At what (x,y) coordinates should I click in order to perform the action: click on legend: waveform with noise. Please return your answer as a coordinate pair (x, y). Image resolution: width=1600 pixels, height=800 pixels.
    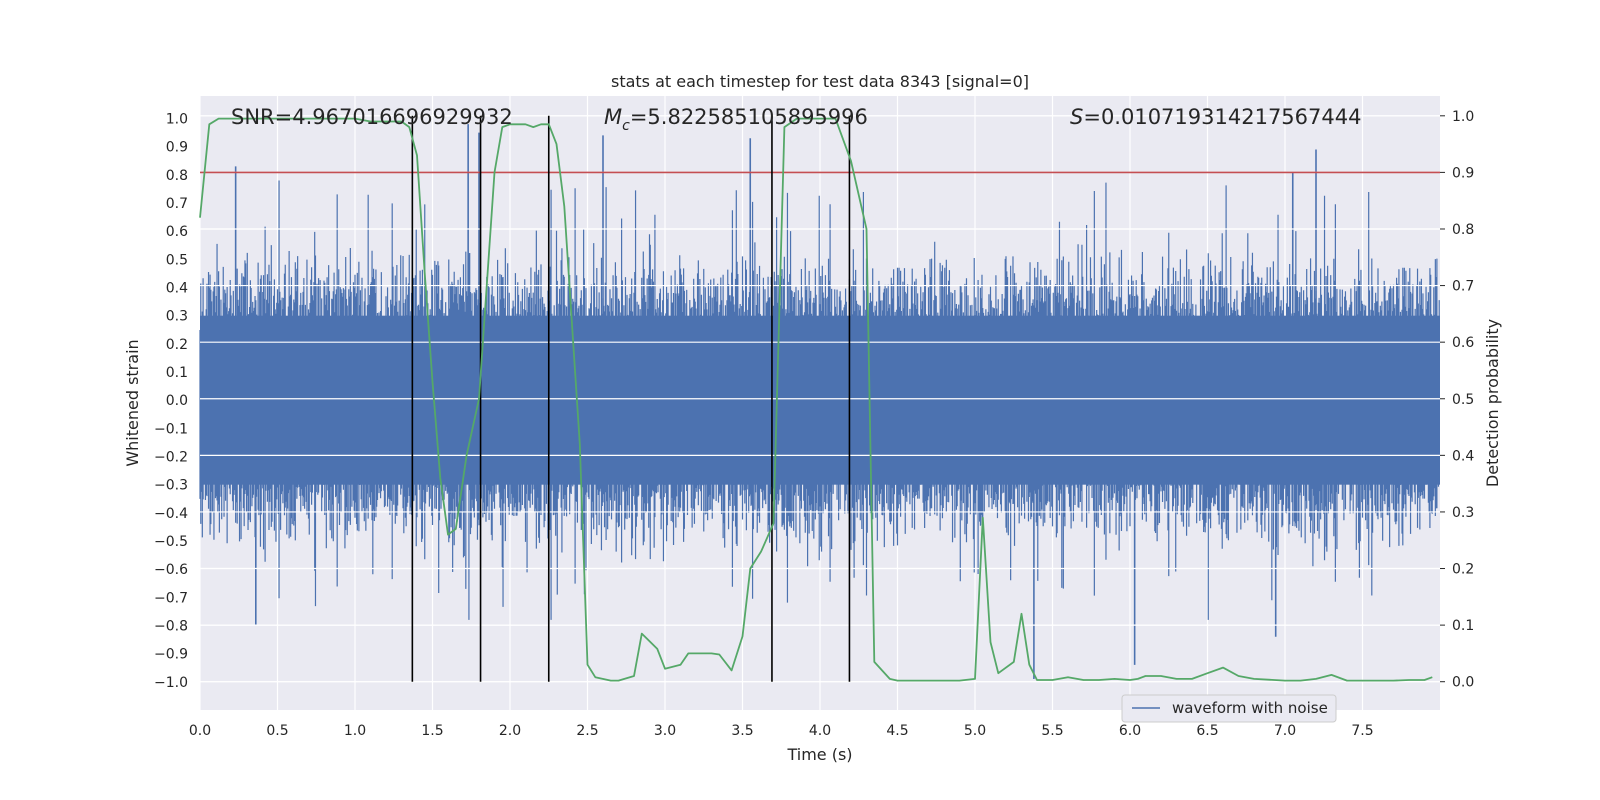
    Looking at the image, I should click on (1229, 708).